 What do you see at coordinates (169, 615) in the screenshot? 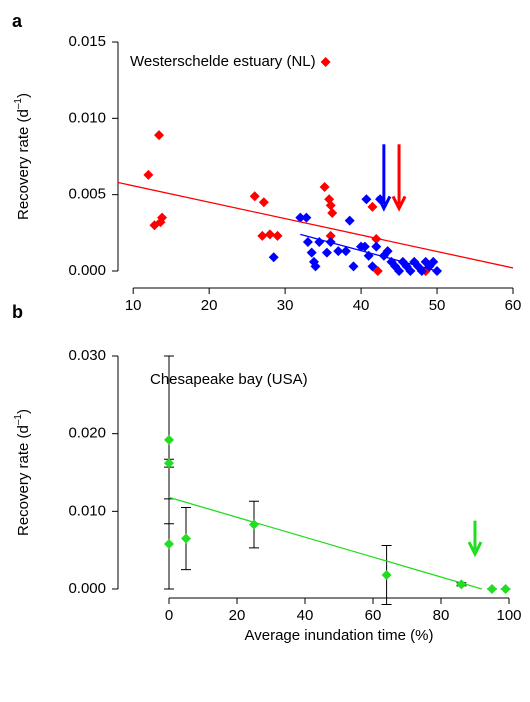
I see `x-tick-label: 0` at bounding box center [169, 615].